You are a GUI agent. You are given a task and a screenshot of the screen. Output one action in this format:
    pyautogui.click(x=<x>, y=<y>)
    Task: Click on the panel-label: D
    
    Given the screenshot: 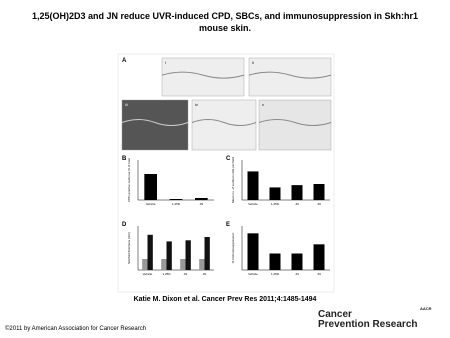 What is the action you would take?
    pyautogui.click(x=124, y=225)
    